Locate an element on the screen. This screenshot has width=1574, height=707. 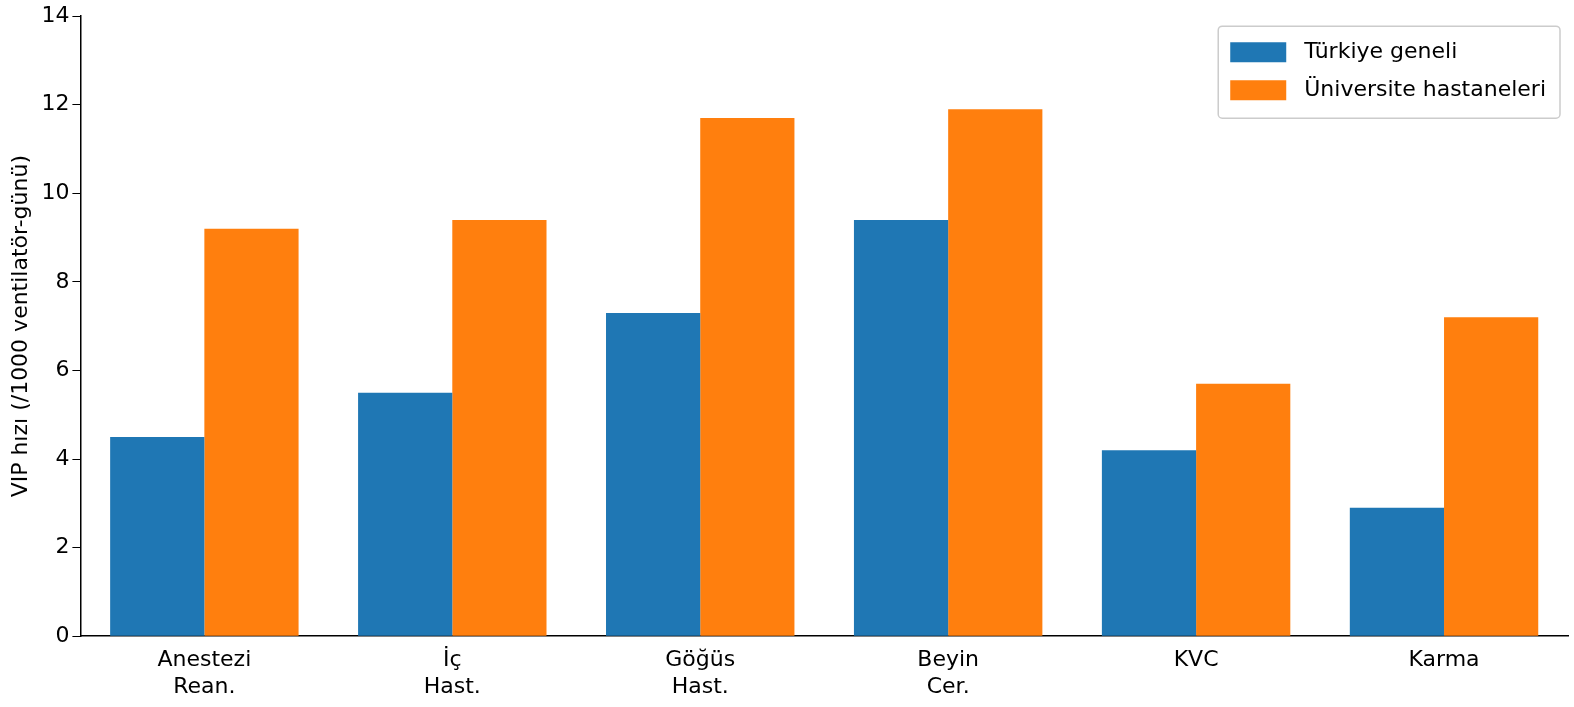
legend-label: Üniversite hastaneleri is located at coordinates (1425, 88).